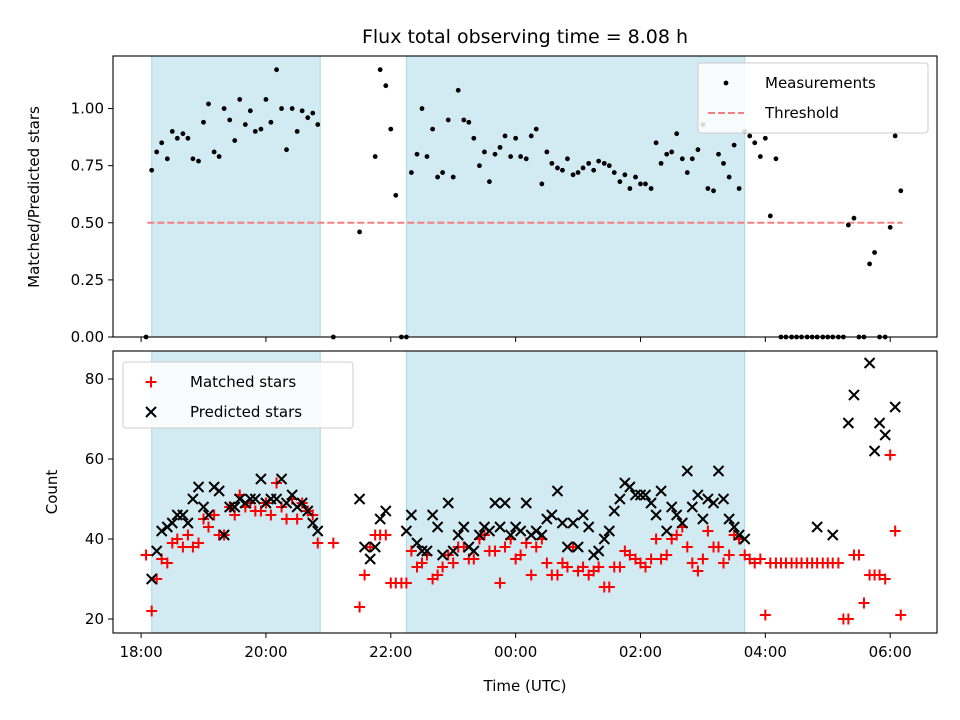 The width and height of the screenshot is (960, 720). What do you see at coordinates (801, 113) in the screenshot?
I see `legend-label: Threshold` at bounding box center [801, 113].